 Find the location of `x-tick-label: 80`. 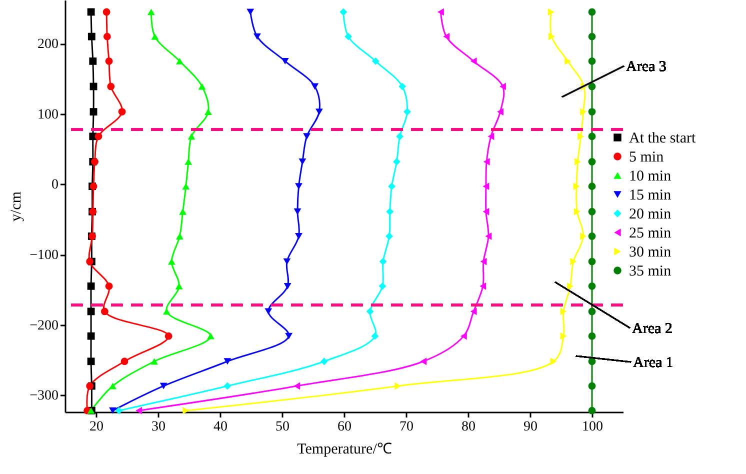

x-tick-label: 80 is located at coordinates (469, 427).